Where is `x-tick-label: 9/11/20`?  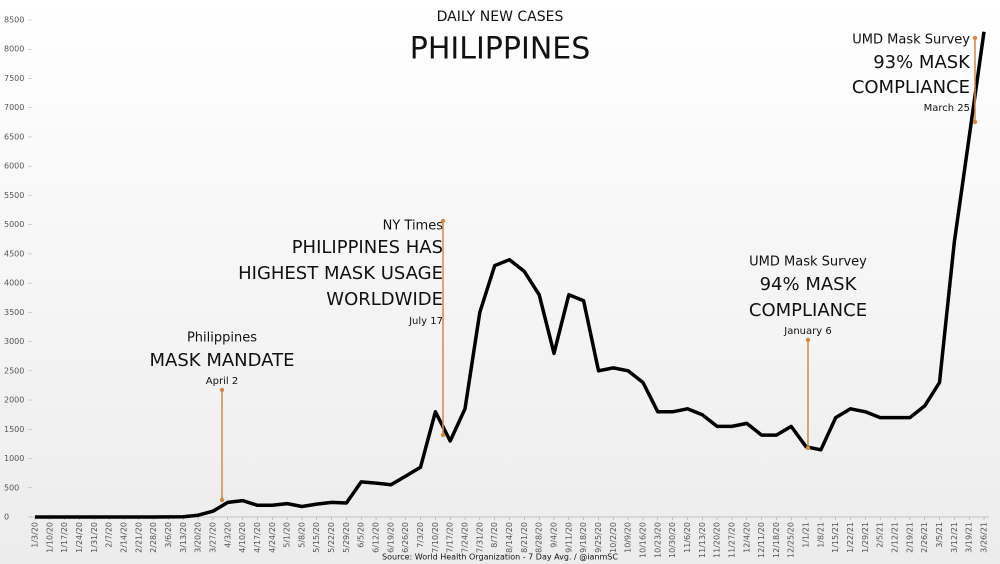
x-tick-label: 9/11/20 is located at coordinates (568, 537).